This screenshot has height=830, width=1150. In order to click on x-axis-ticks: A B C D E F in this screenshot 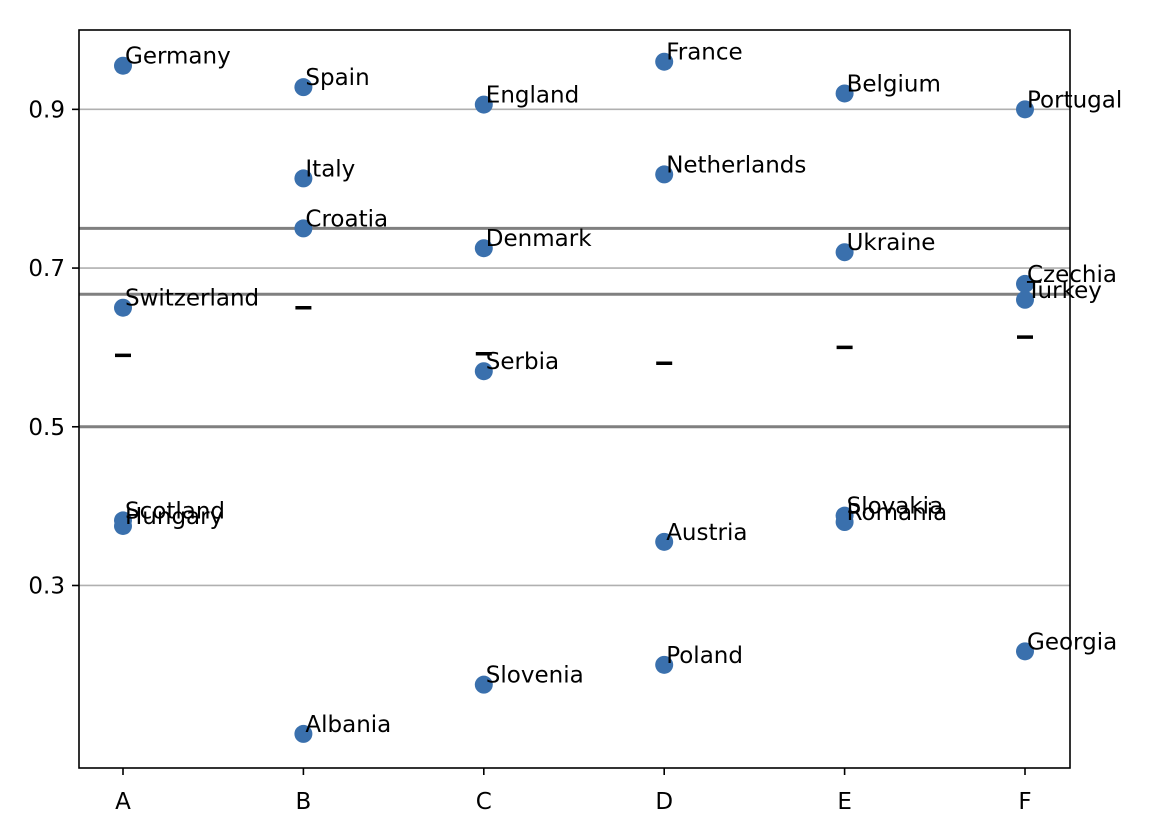, I will do `click(573, 791)`.